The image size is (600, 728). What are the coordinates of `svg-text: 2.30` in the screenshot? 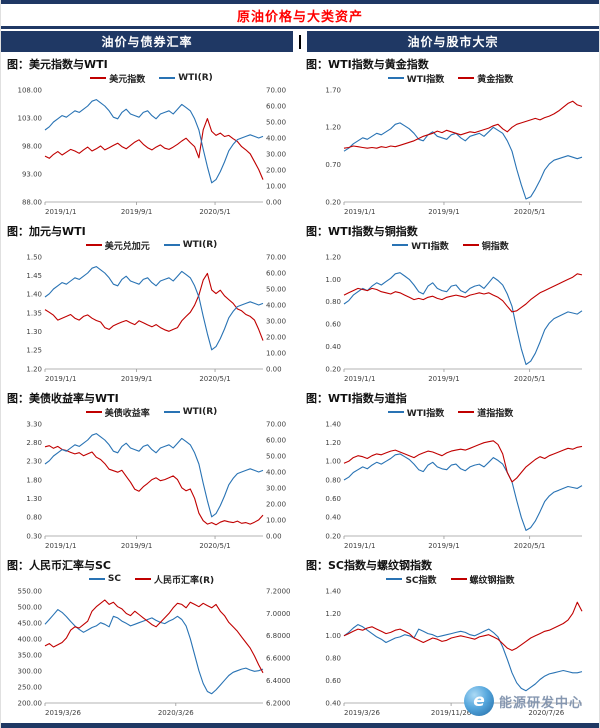 It's located at (34, 462).